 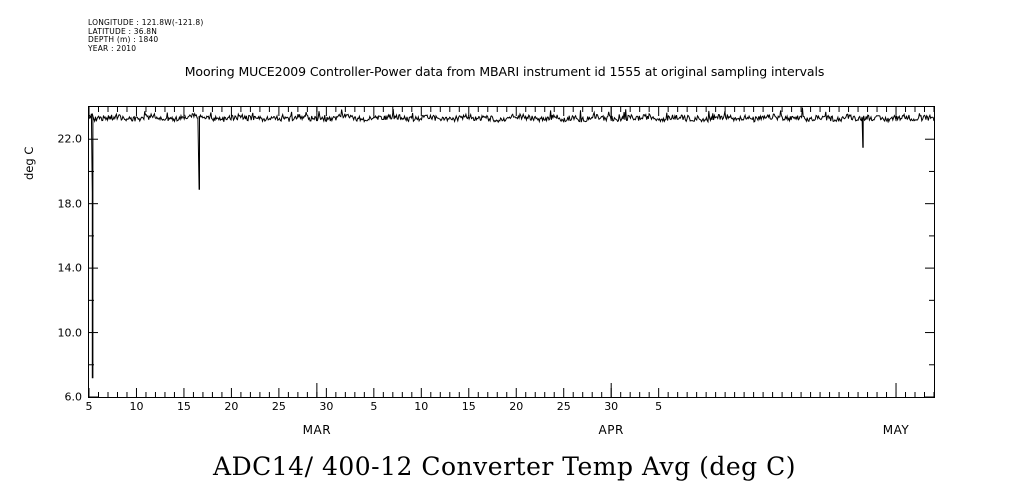 What do you see at coordinates (511, 432) in the screenshot?
I see `x-axis-month-labels: MAR APR MAY` at bounding box center [511, 432].